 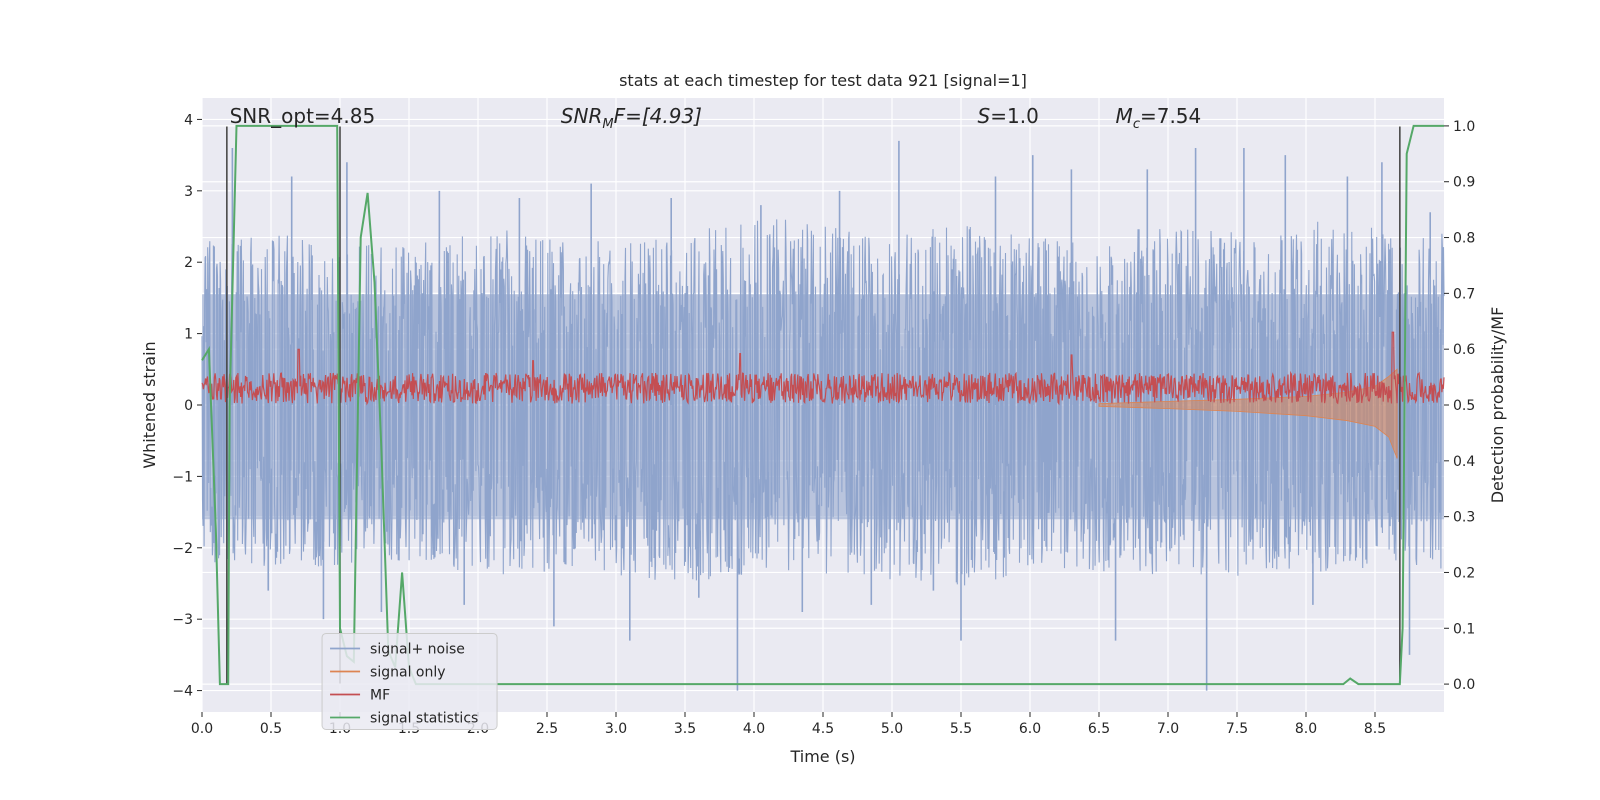 What do you see at coordinates (1168, 729) in the screenshot?
I see `x-tick-label: 7.0` at bounding box center [1168, 729].